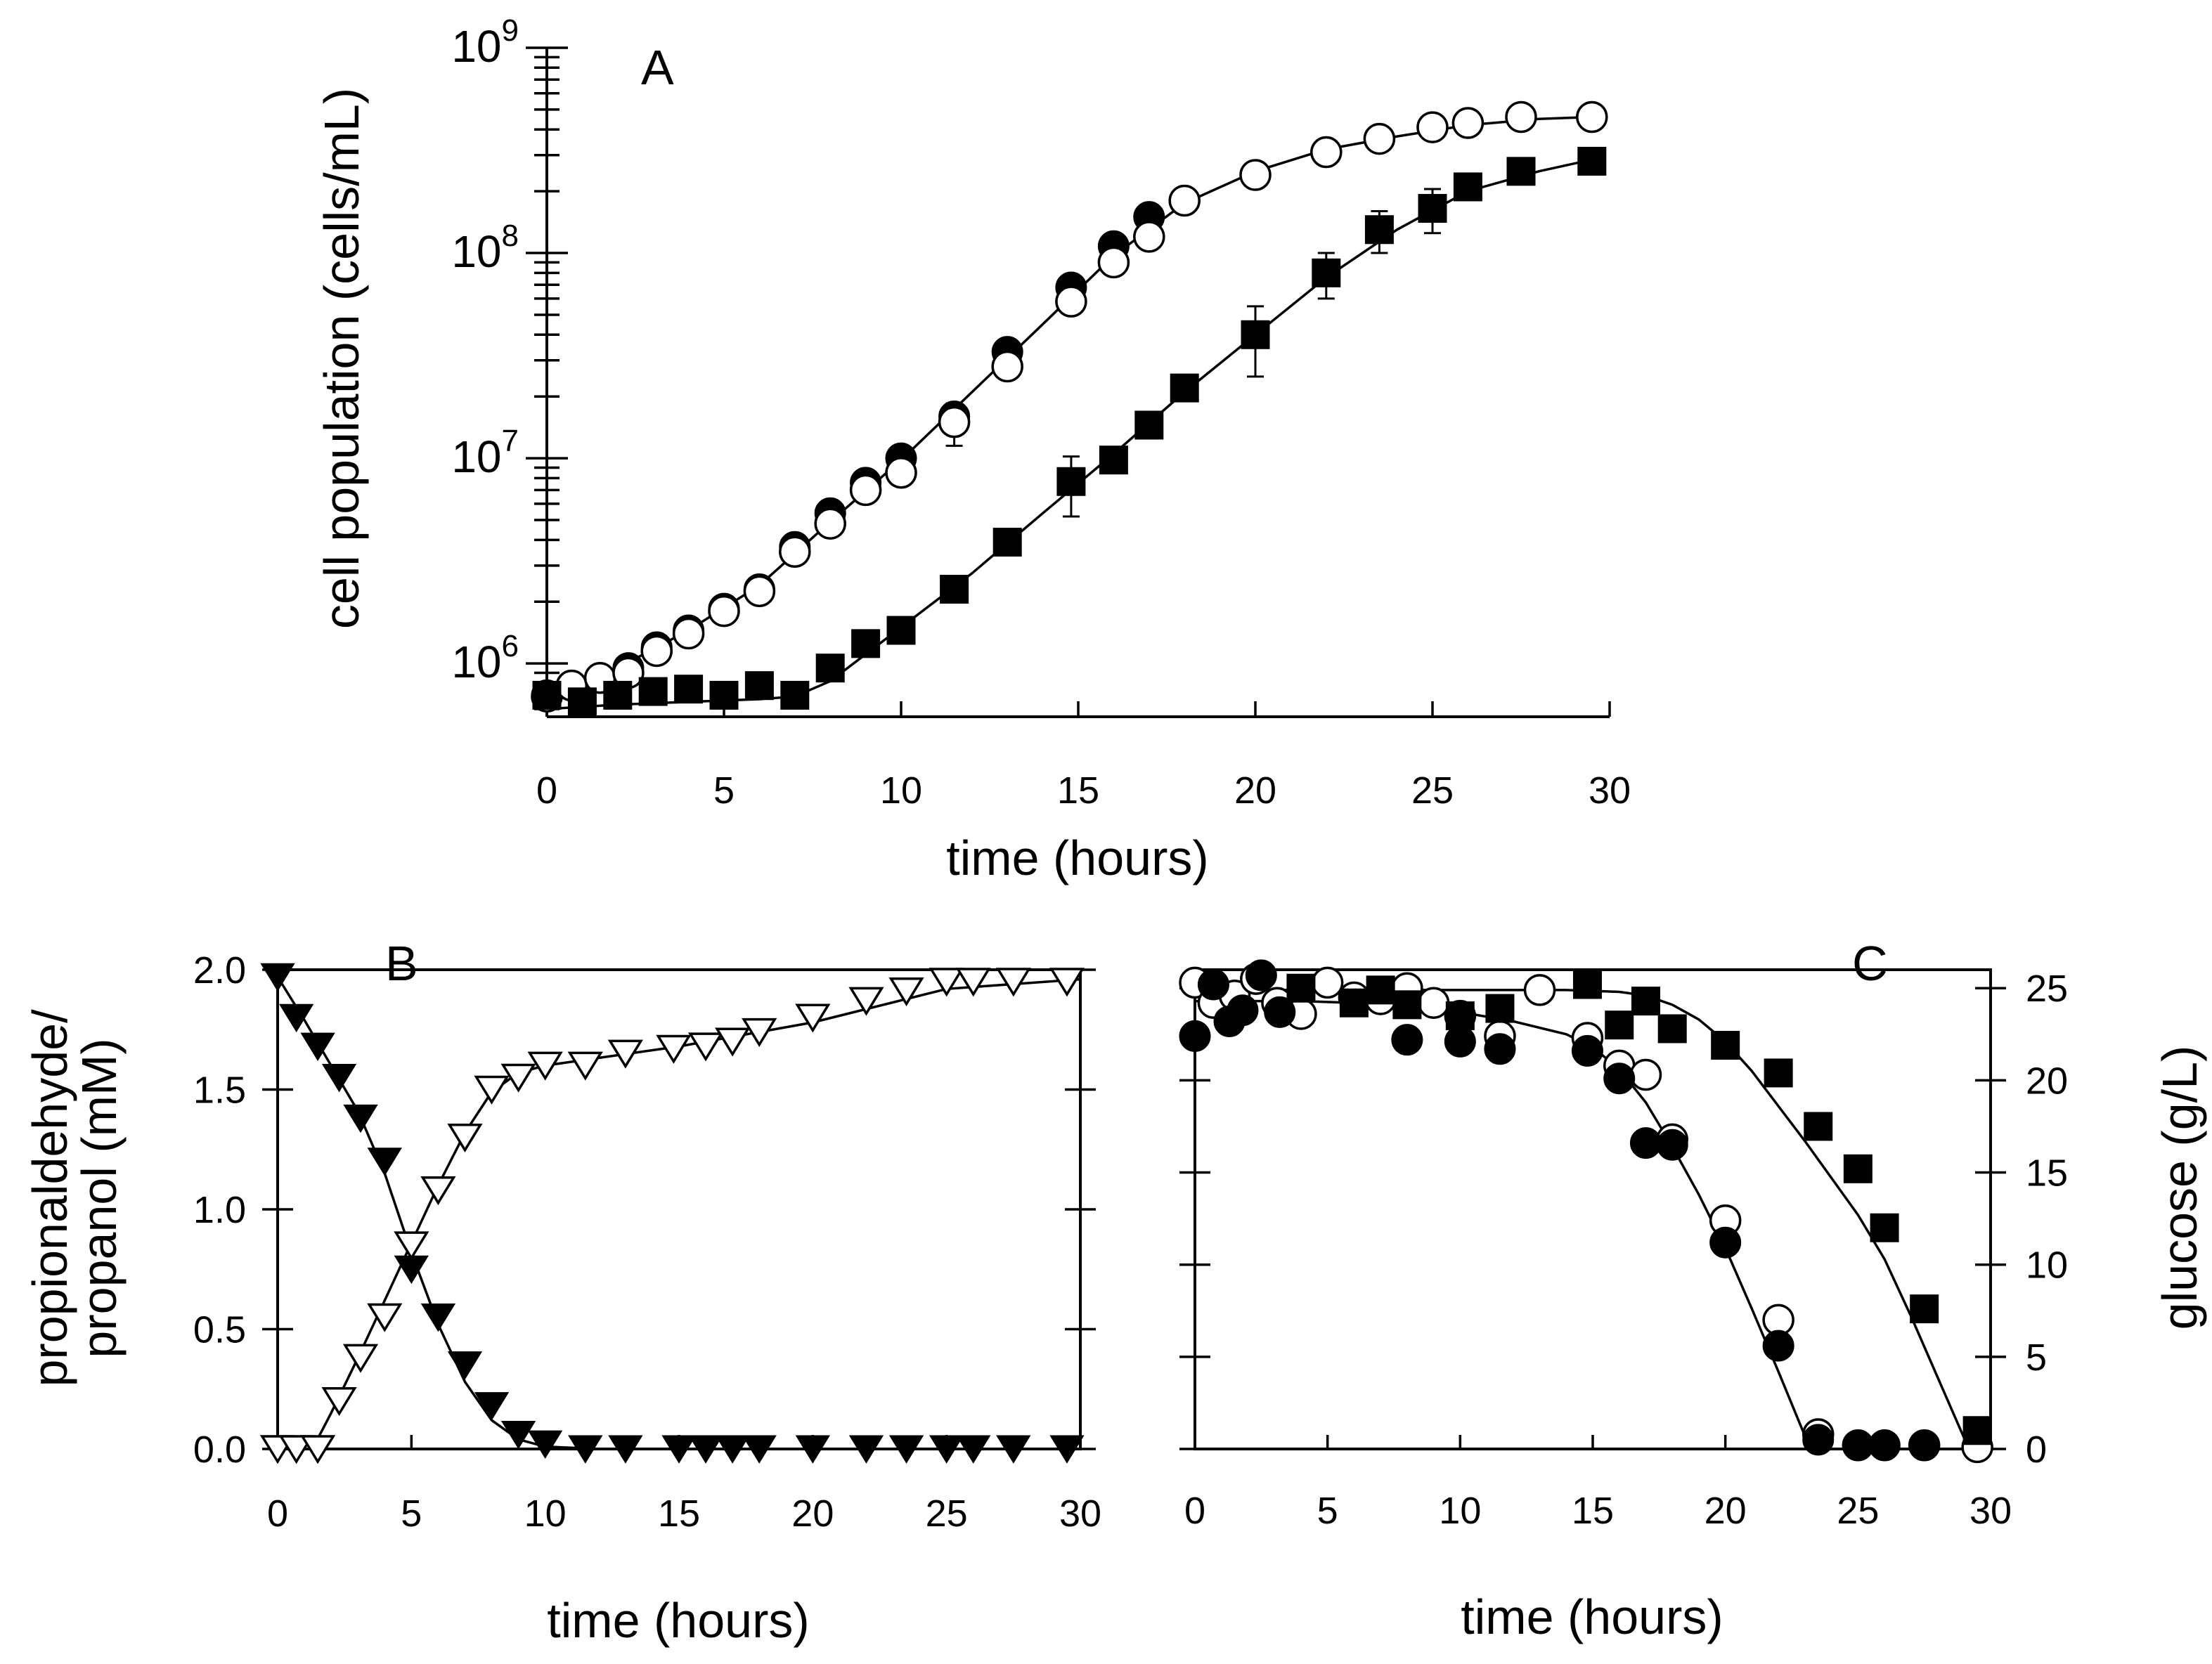 Image resolution: width=2212 pixels, height=1664 pixels. What do you see at coordinates (813, 1514) in the screenshot?
I see `panel-b-x-tick-label: 20` at bounding box center [813, 1514].